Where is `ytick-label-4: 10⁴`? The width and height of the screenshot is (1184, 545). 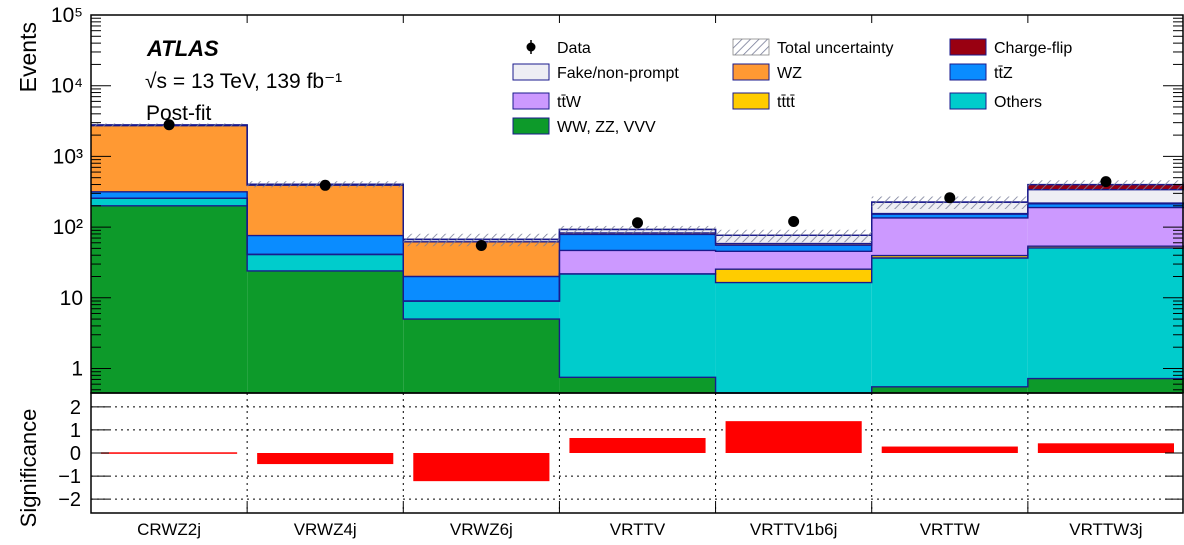 ytick-label-4: 10⁴ is located at coordinates (67, 86).